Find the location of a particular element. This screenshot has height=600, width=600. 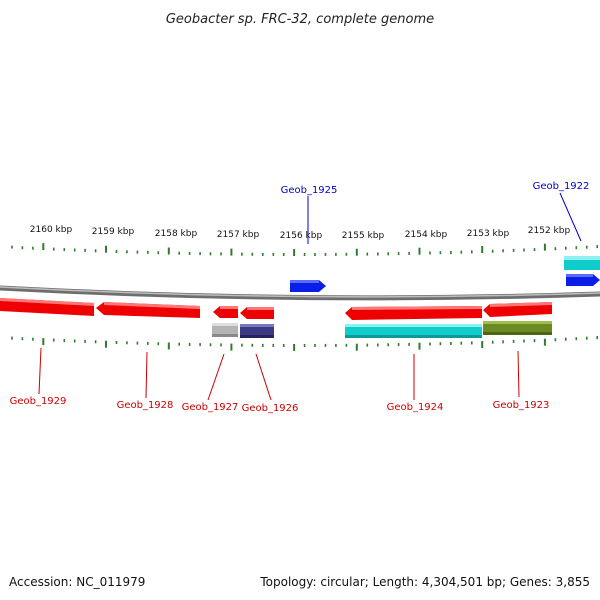

gene-label-geob-1928: Geob_1928 is located at coordinates (145, 405).